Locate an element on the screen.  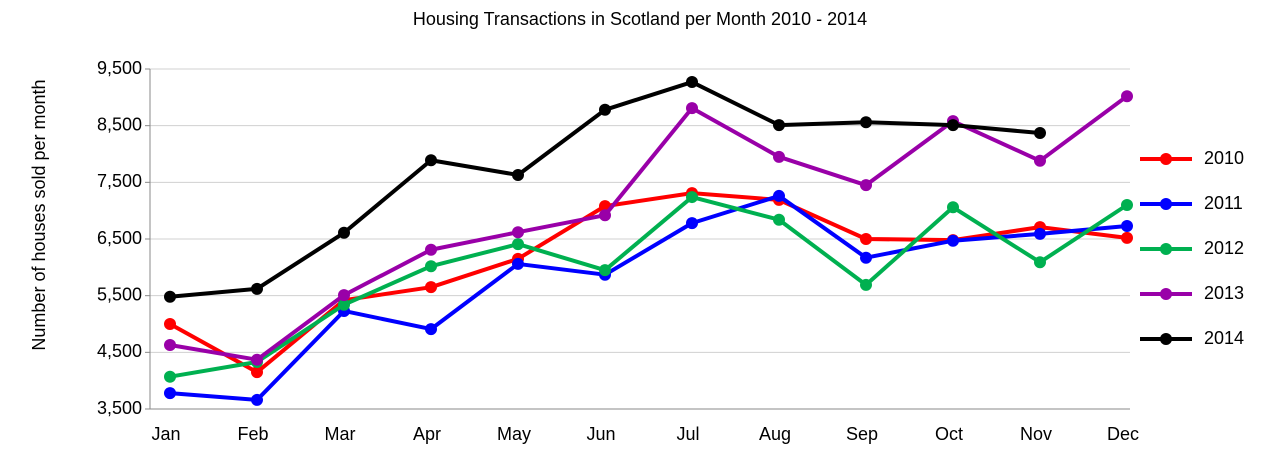
legend-label: 2010 is located at coordinates (1224, 158).